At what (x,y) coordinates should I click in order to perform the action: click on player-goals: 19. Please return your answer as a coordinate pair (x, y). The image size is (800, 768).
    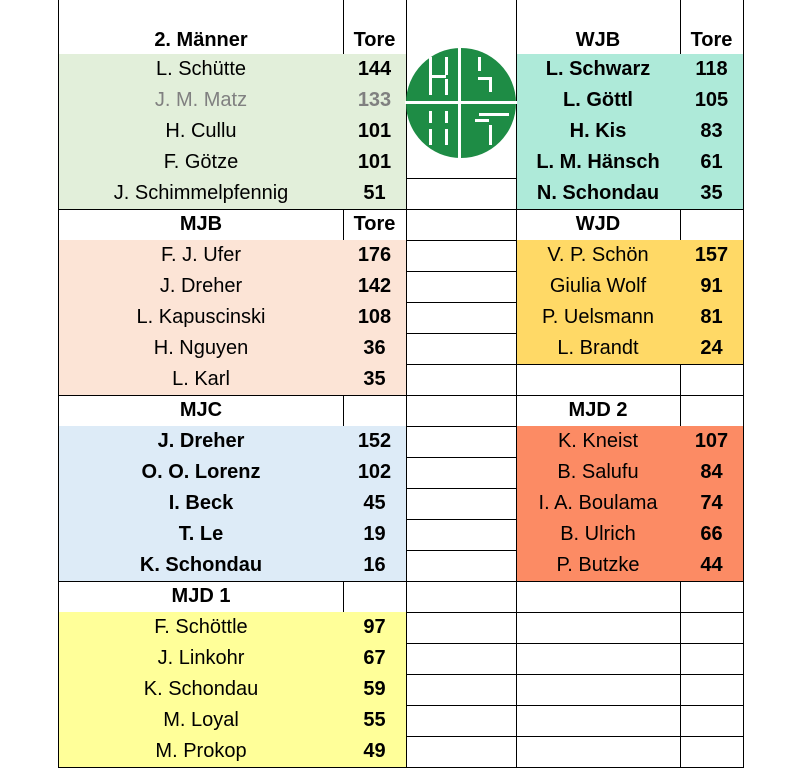
    Looking at the image, I should click on (375, 535).